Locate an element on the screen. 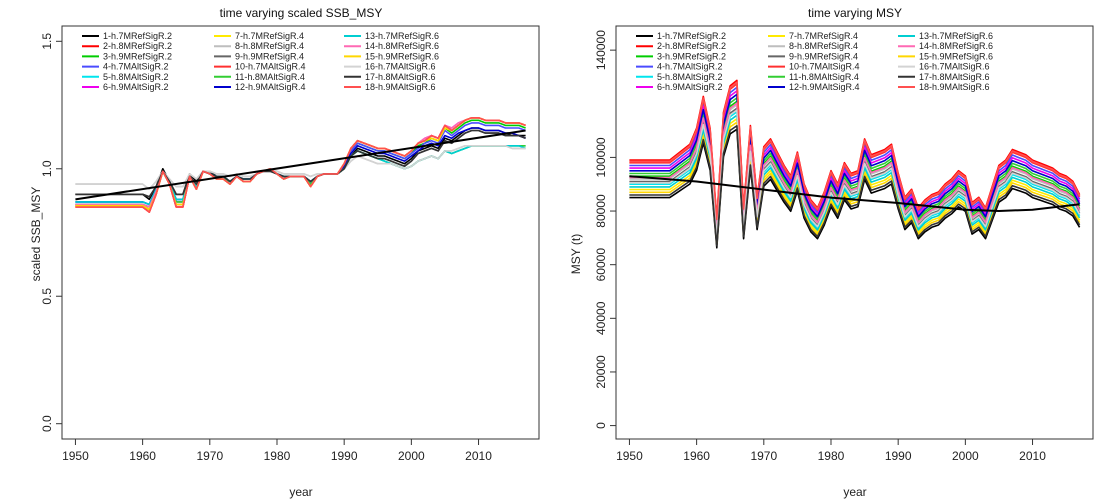  left-x-tick-label: 1960 is located at coordinates (142, 456).